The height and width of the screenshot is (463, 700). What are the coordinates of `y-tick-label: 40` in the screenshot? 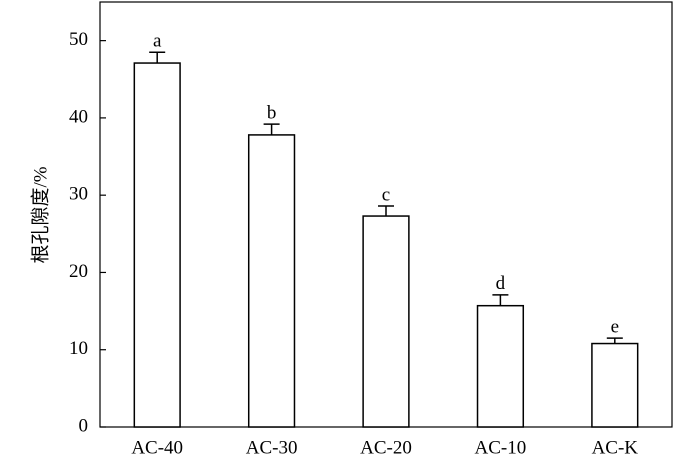 It's located at (78, 116).